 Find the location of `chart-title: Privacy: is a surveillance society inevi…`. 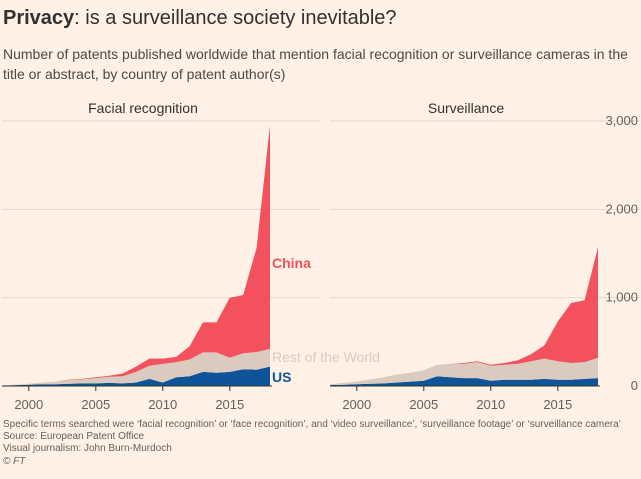

chart-title: Privacy: is a surveillance society inevi… is located at coordinates (200, 18).